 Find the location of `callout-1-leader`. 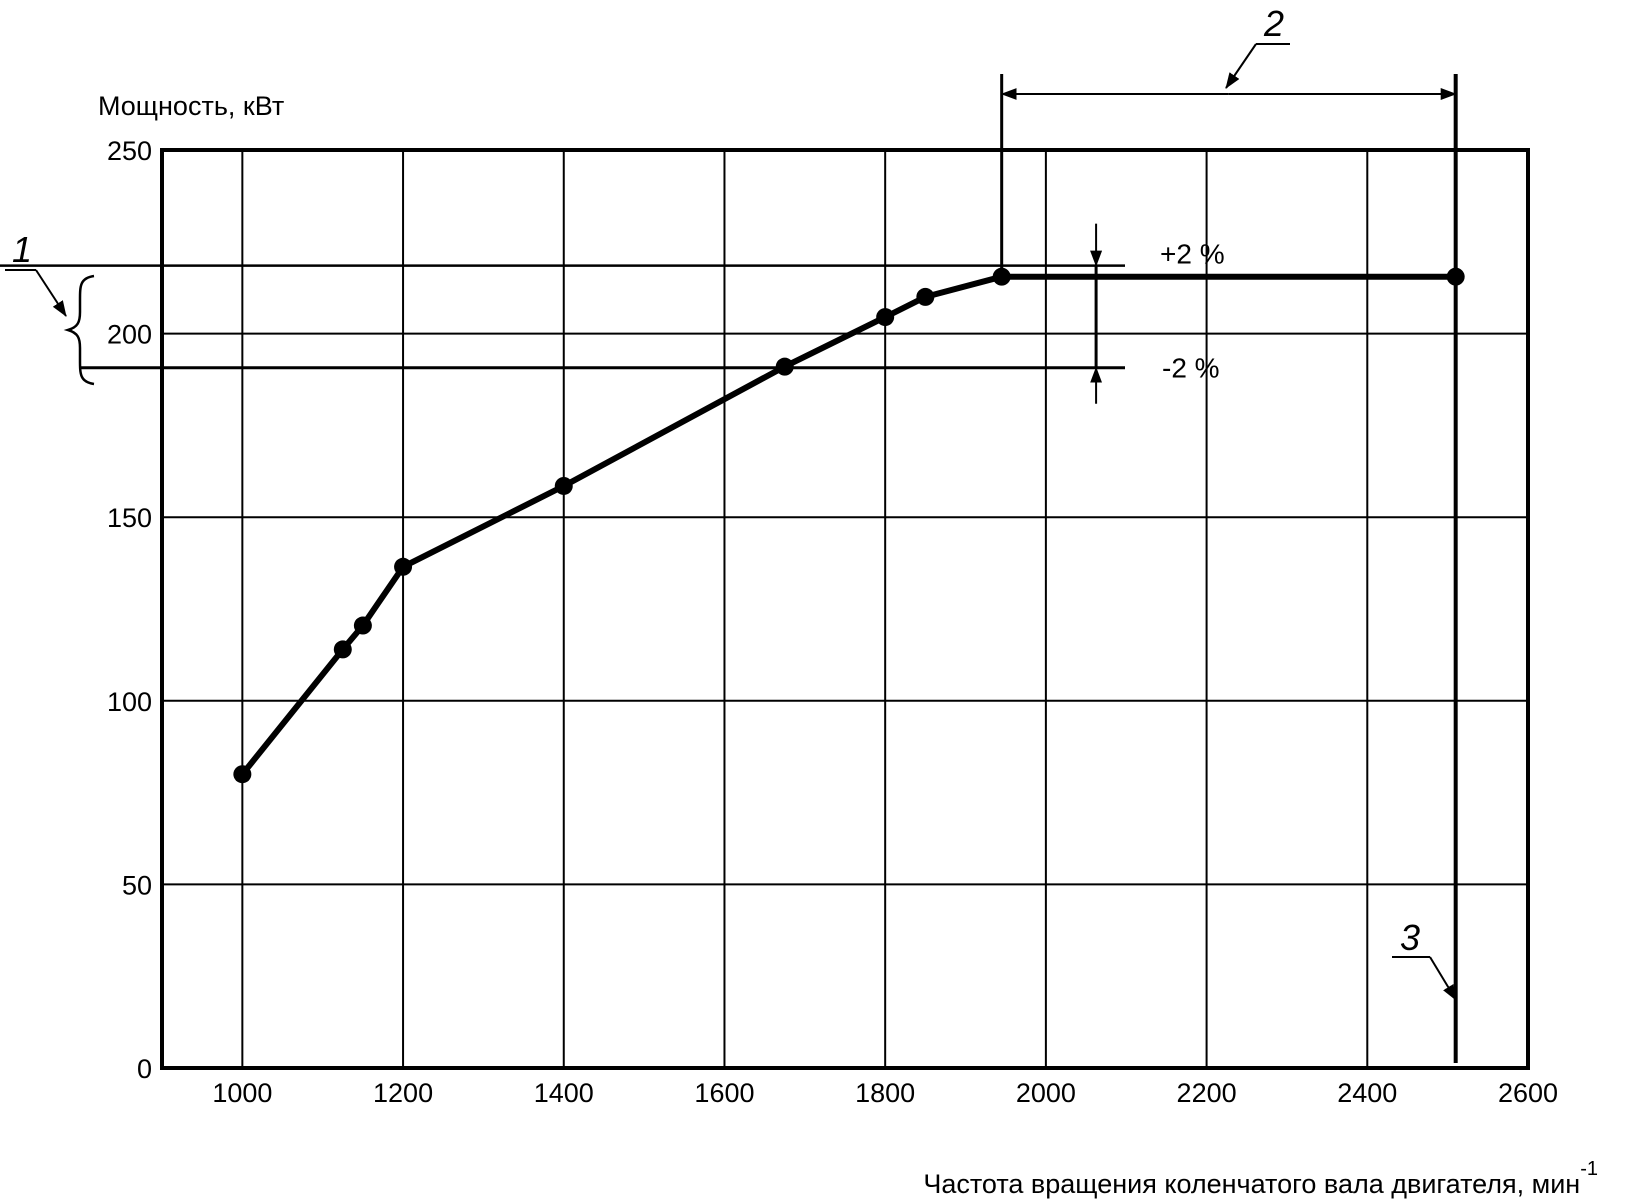

callout-1-leader is located at coordinates (51, 293).